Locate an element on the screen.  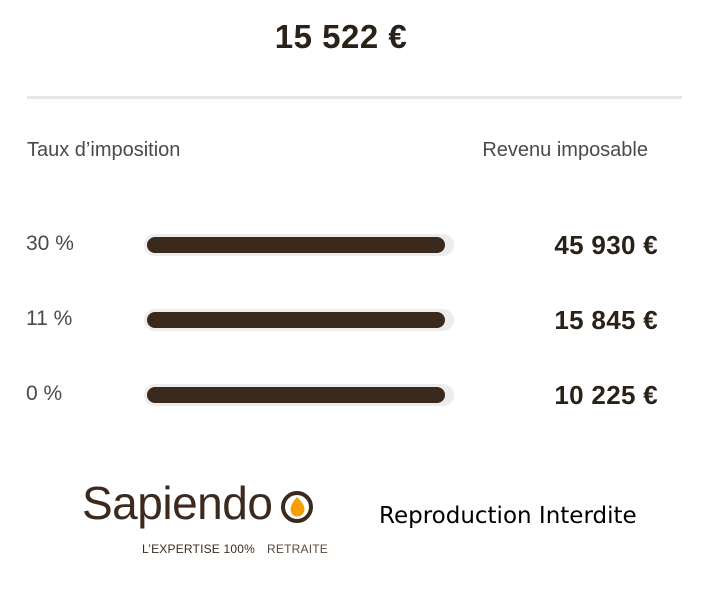
bracket-rate: 0 % is located at coordinates (44, 393).